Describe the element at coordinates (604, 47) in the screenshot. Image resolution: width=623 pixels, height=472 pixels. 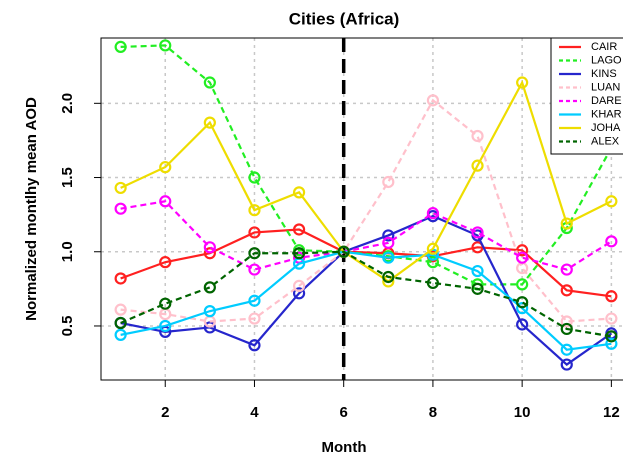
I see `legend-label: CAIR` at that location.